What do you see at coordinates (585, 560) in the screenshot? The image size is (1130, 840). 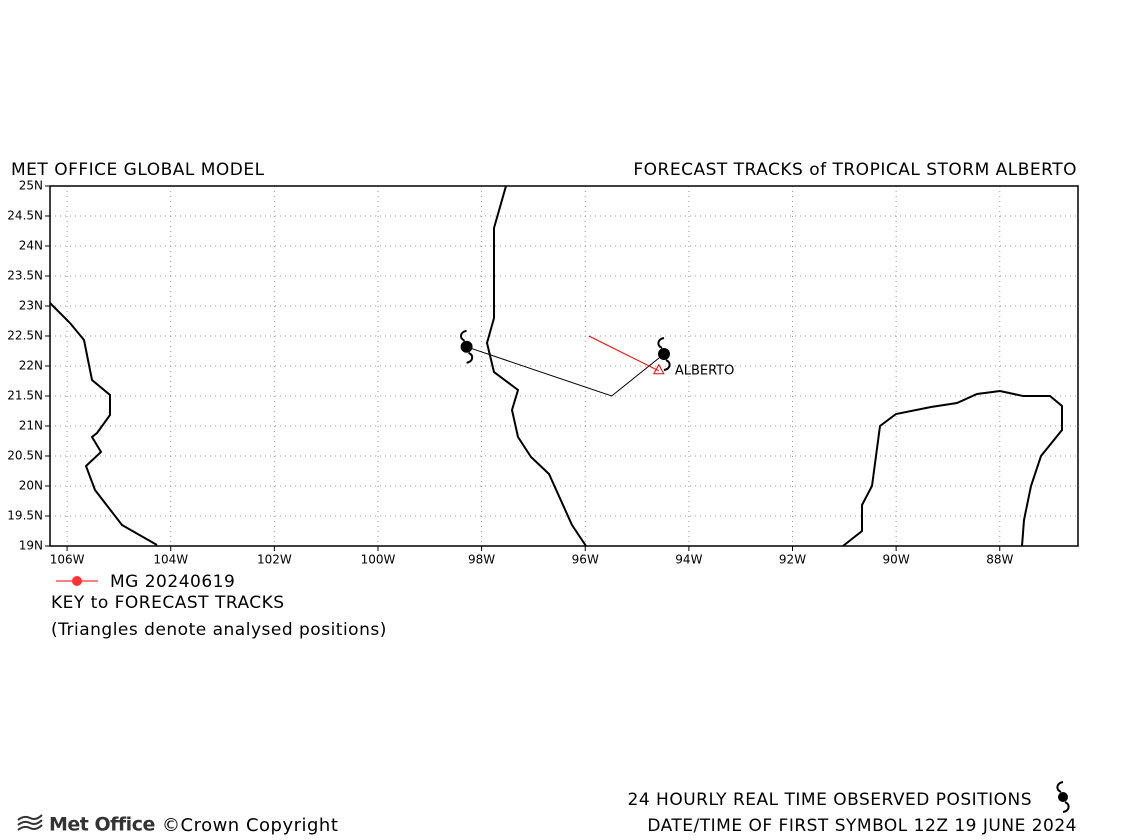 I see `x-tick-label: 96W` at bounding box center [585, 560].